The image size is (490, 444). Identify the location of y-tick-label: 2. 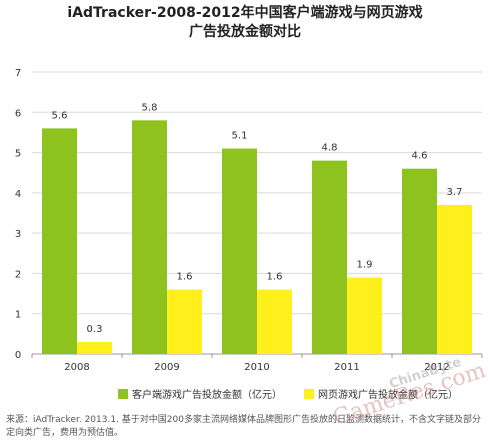
(18, 274).